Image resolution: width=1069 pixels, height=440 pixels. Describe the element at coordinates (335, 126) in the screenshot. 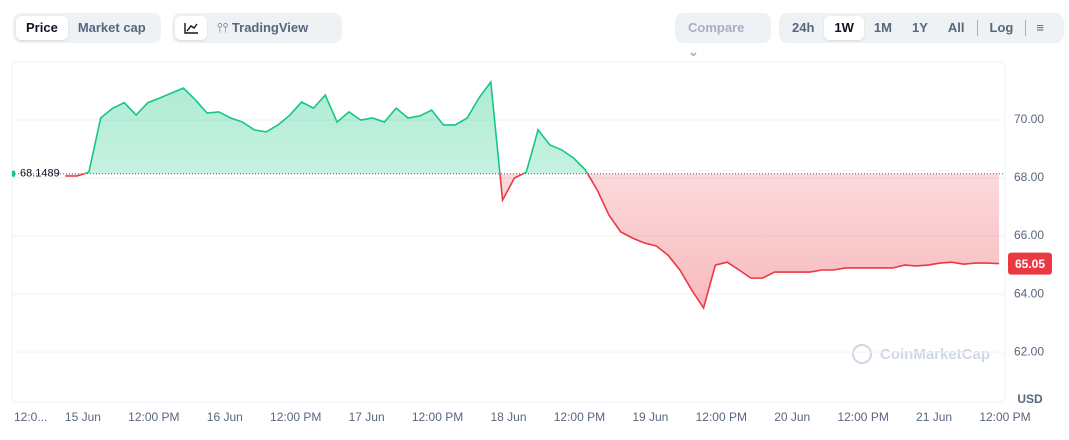

I see `price-line-above` at that location.